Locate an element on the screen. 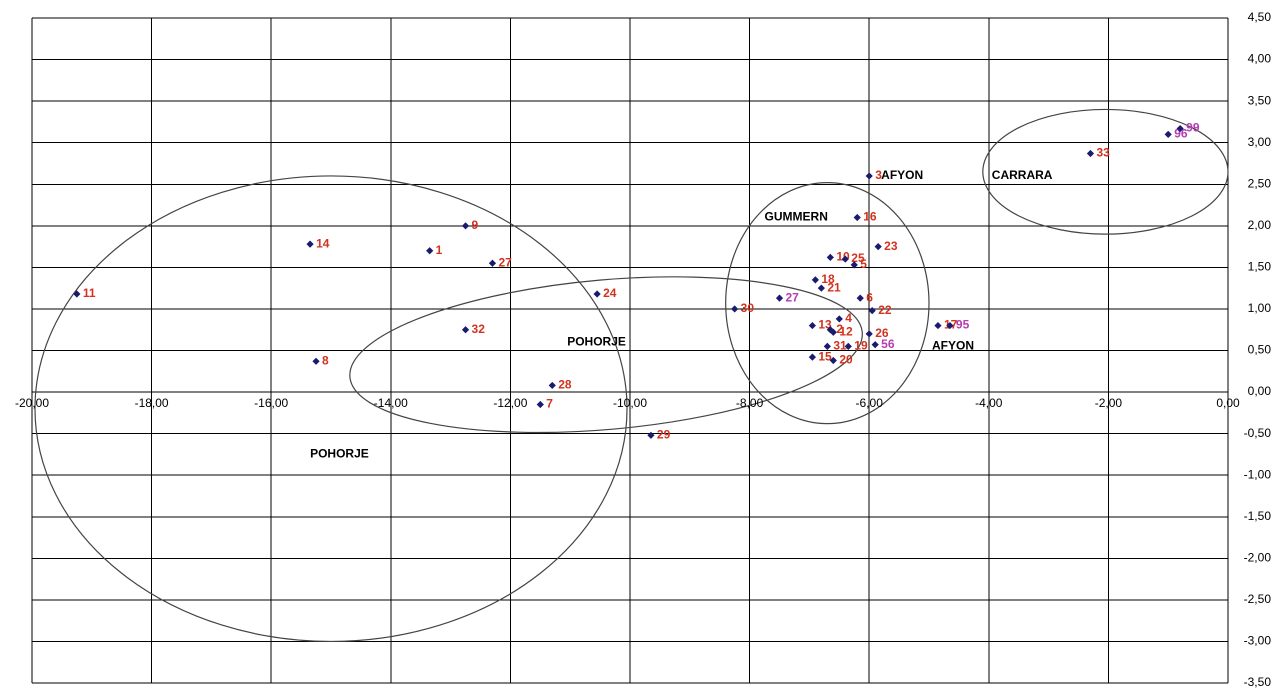  data-point-label: 26 is located at coordinates (882, 333).